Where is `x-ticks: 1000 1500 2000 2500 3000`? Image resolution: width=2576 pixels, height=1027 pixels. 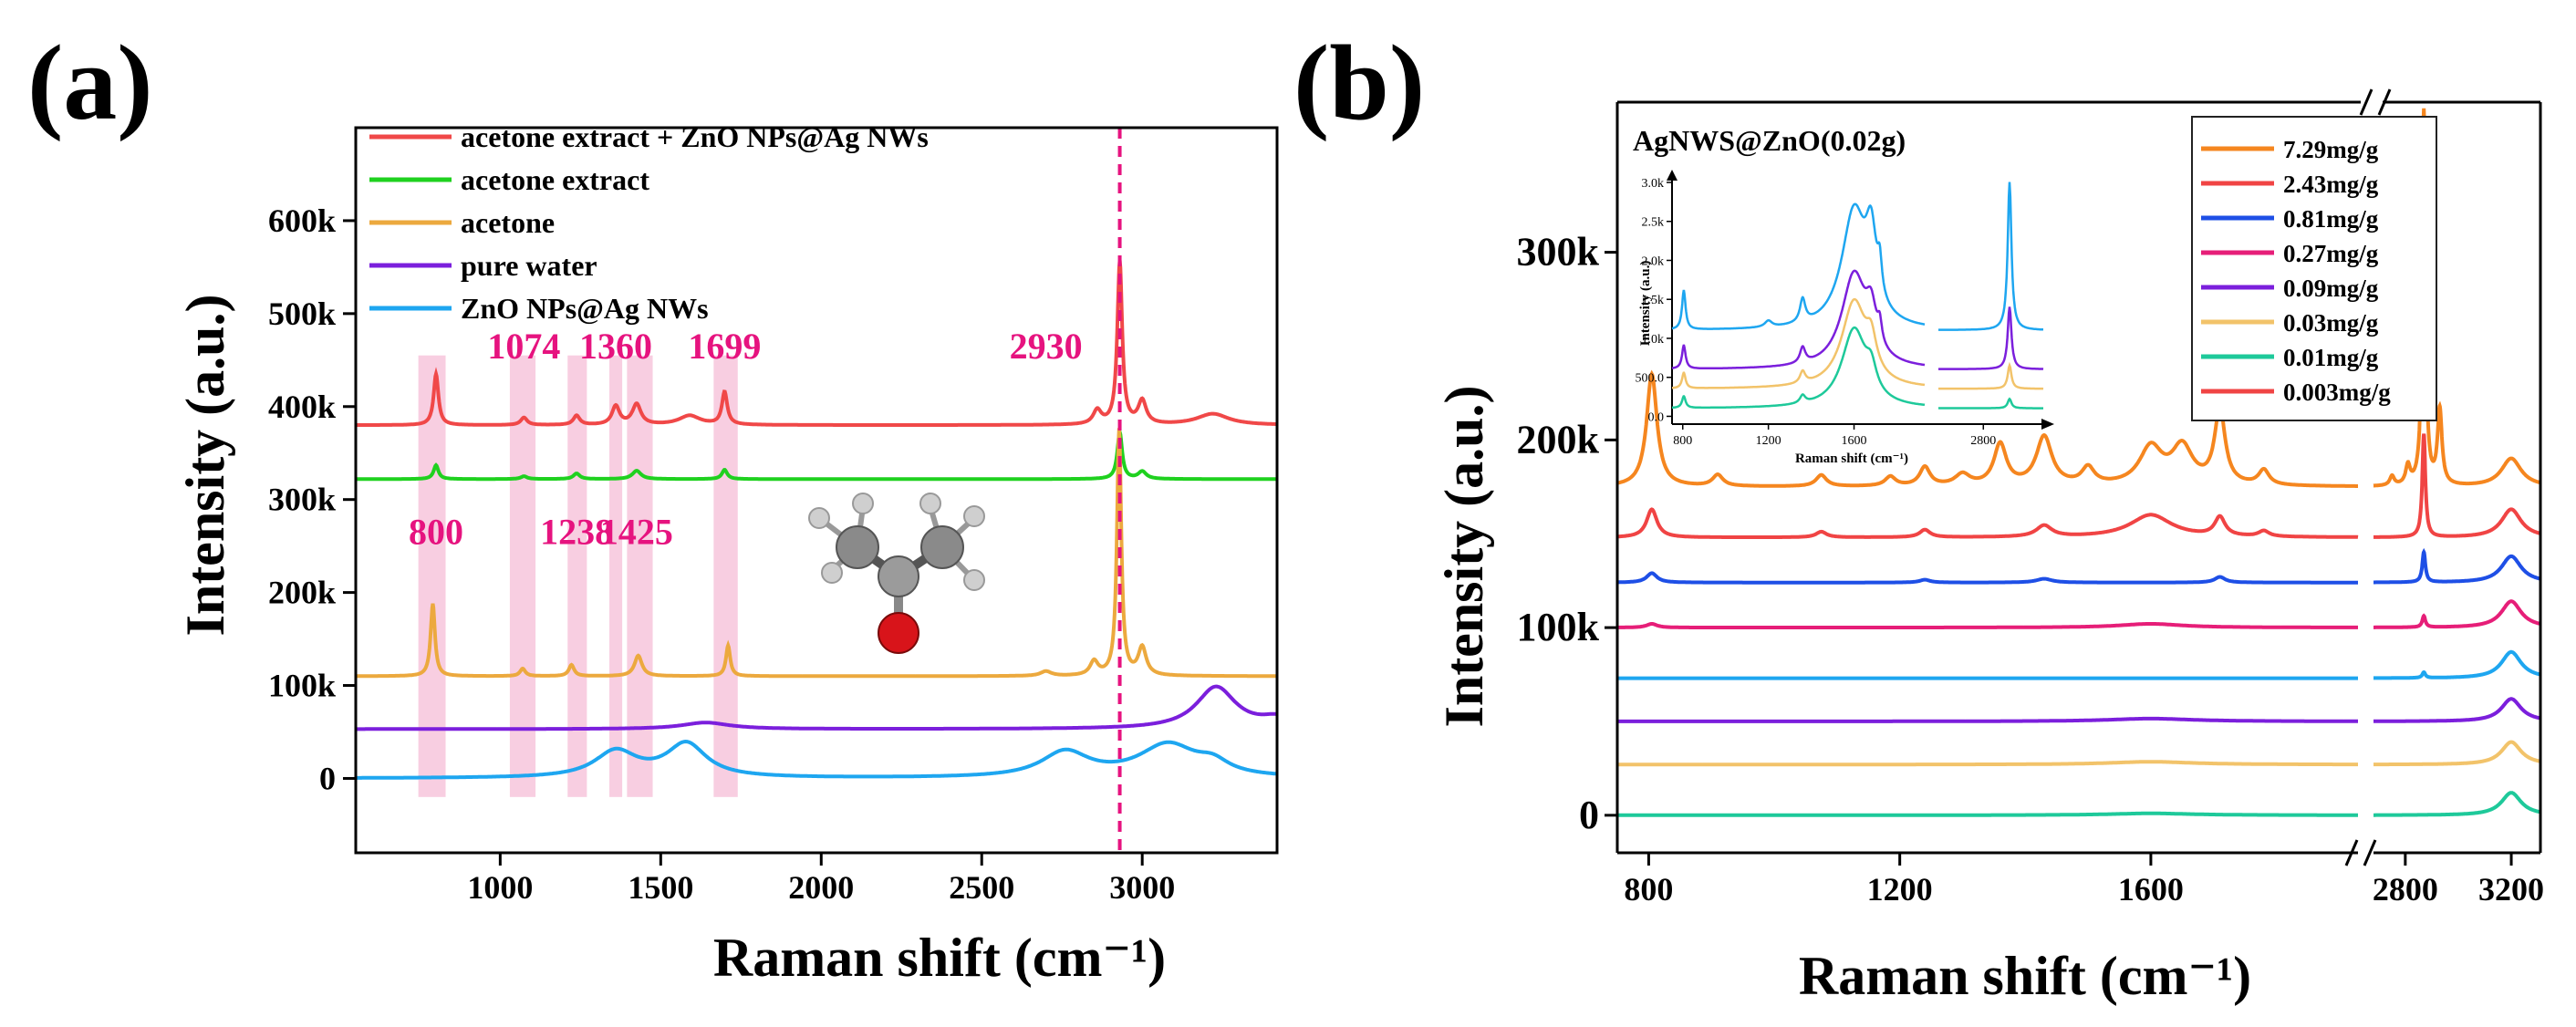 x-ticks: 1000 1500 2000 2500 3000 is located at coordinates (821, 879).